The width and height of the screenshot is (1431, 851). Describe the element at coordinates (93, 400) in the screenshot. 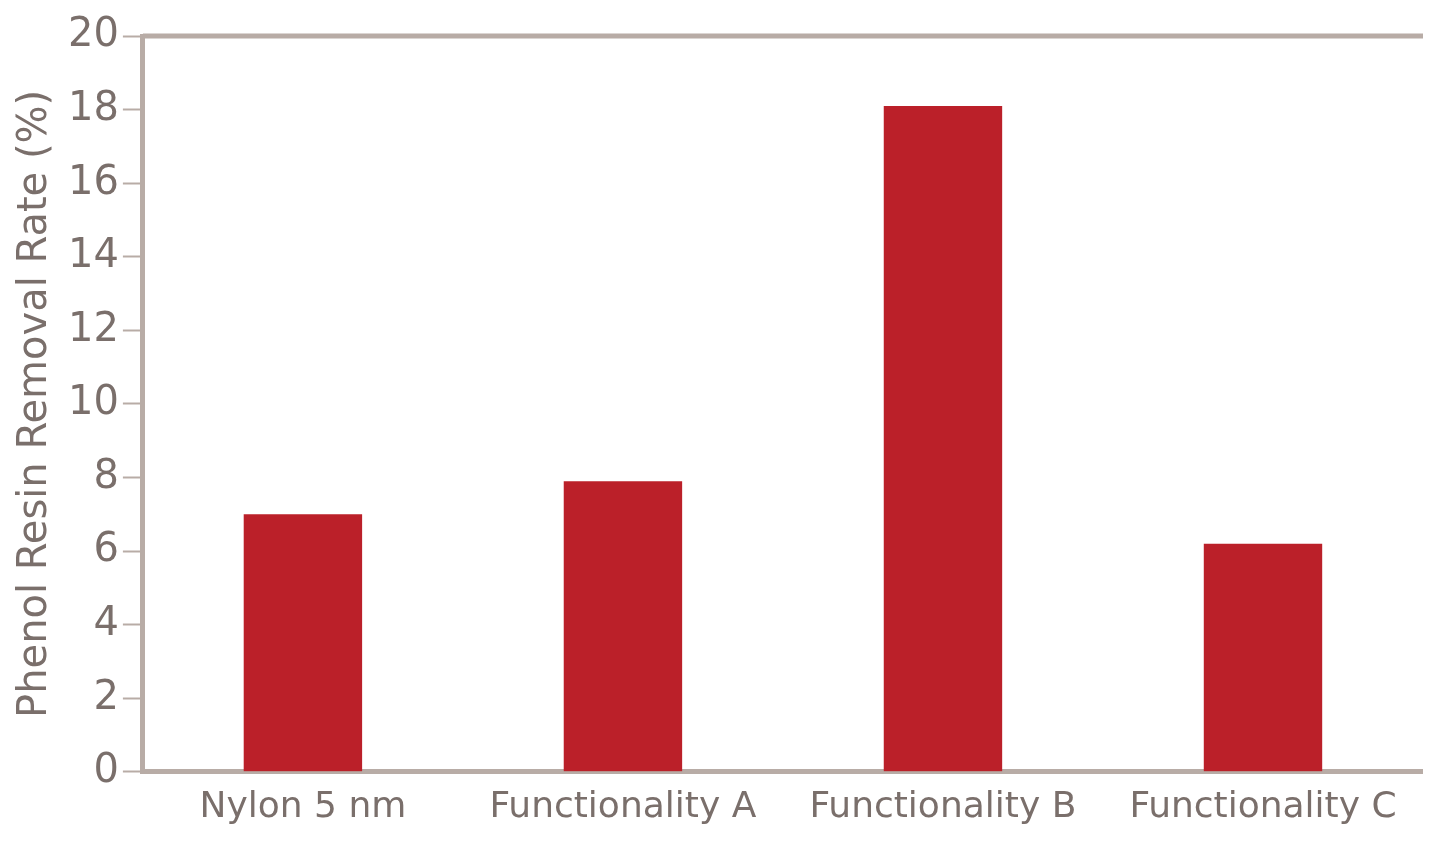

I see `y-tick-label: 10` at that location.